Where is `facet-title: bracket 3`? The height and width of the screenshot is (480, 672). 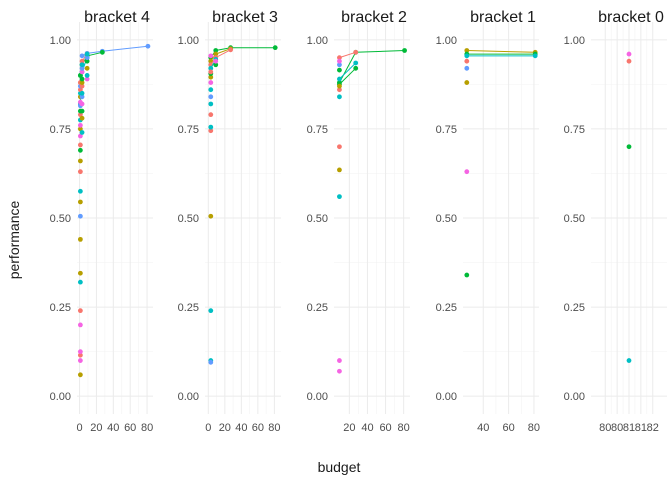
facet-title: bracket 3 is located at coordinates (245, 17).